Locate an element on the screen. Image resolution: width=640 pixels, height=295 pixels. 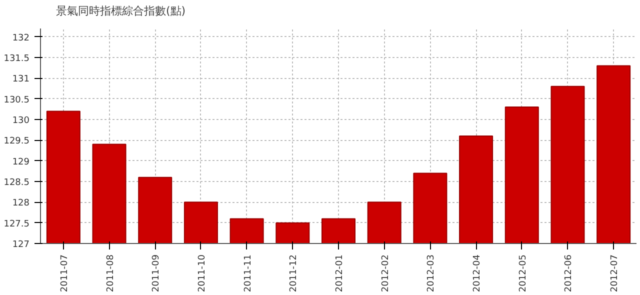
y-tick-label: 132 is located at coordinates (21, 38).